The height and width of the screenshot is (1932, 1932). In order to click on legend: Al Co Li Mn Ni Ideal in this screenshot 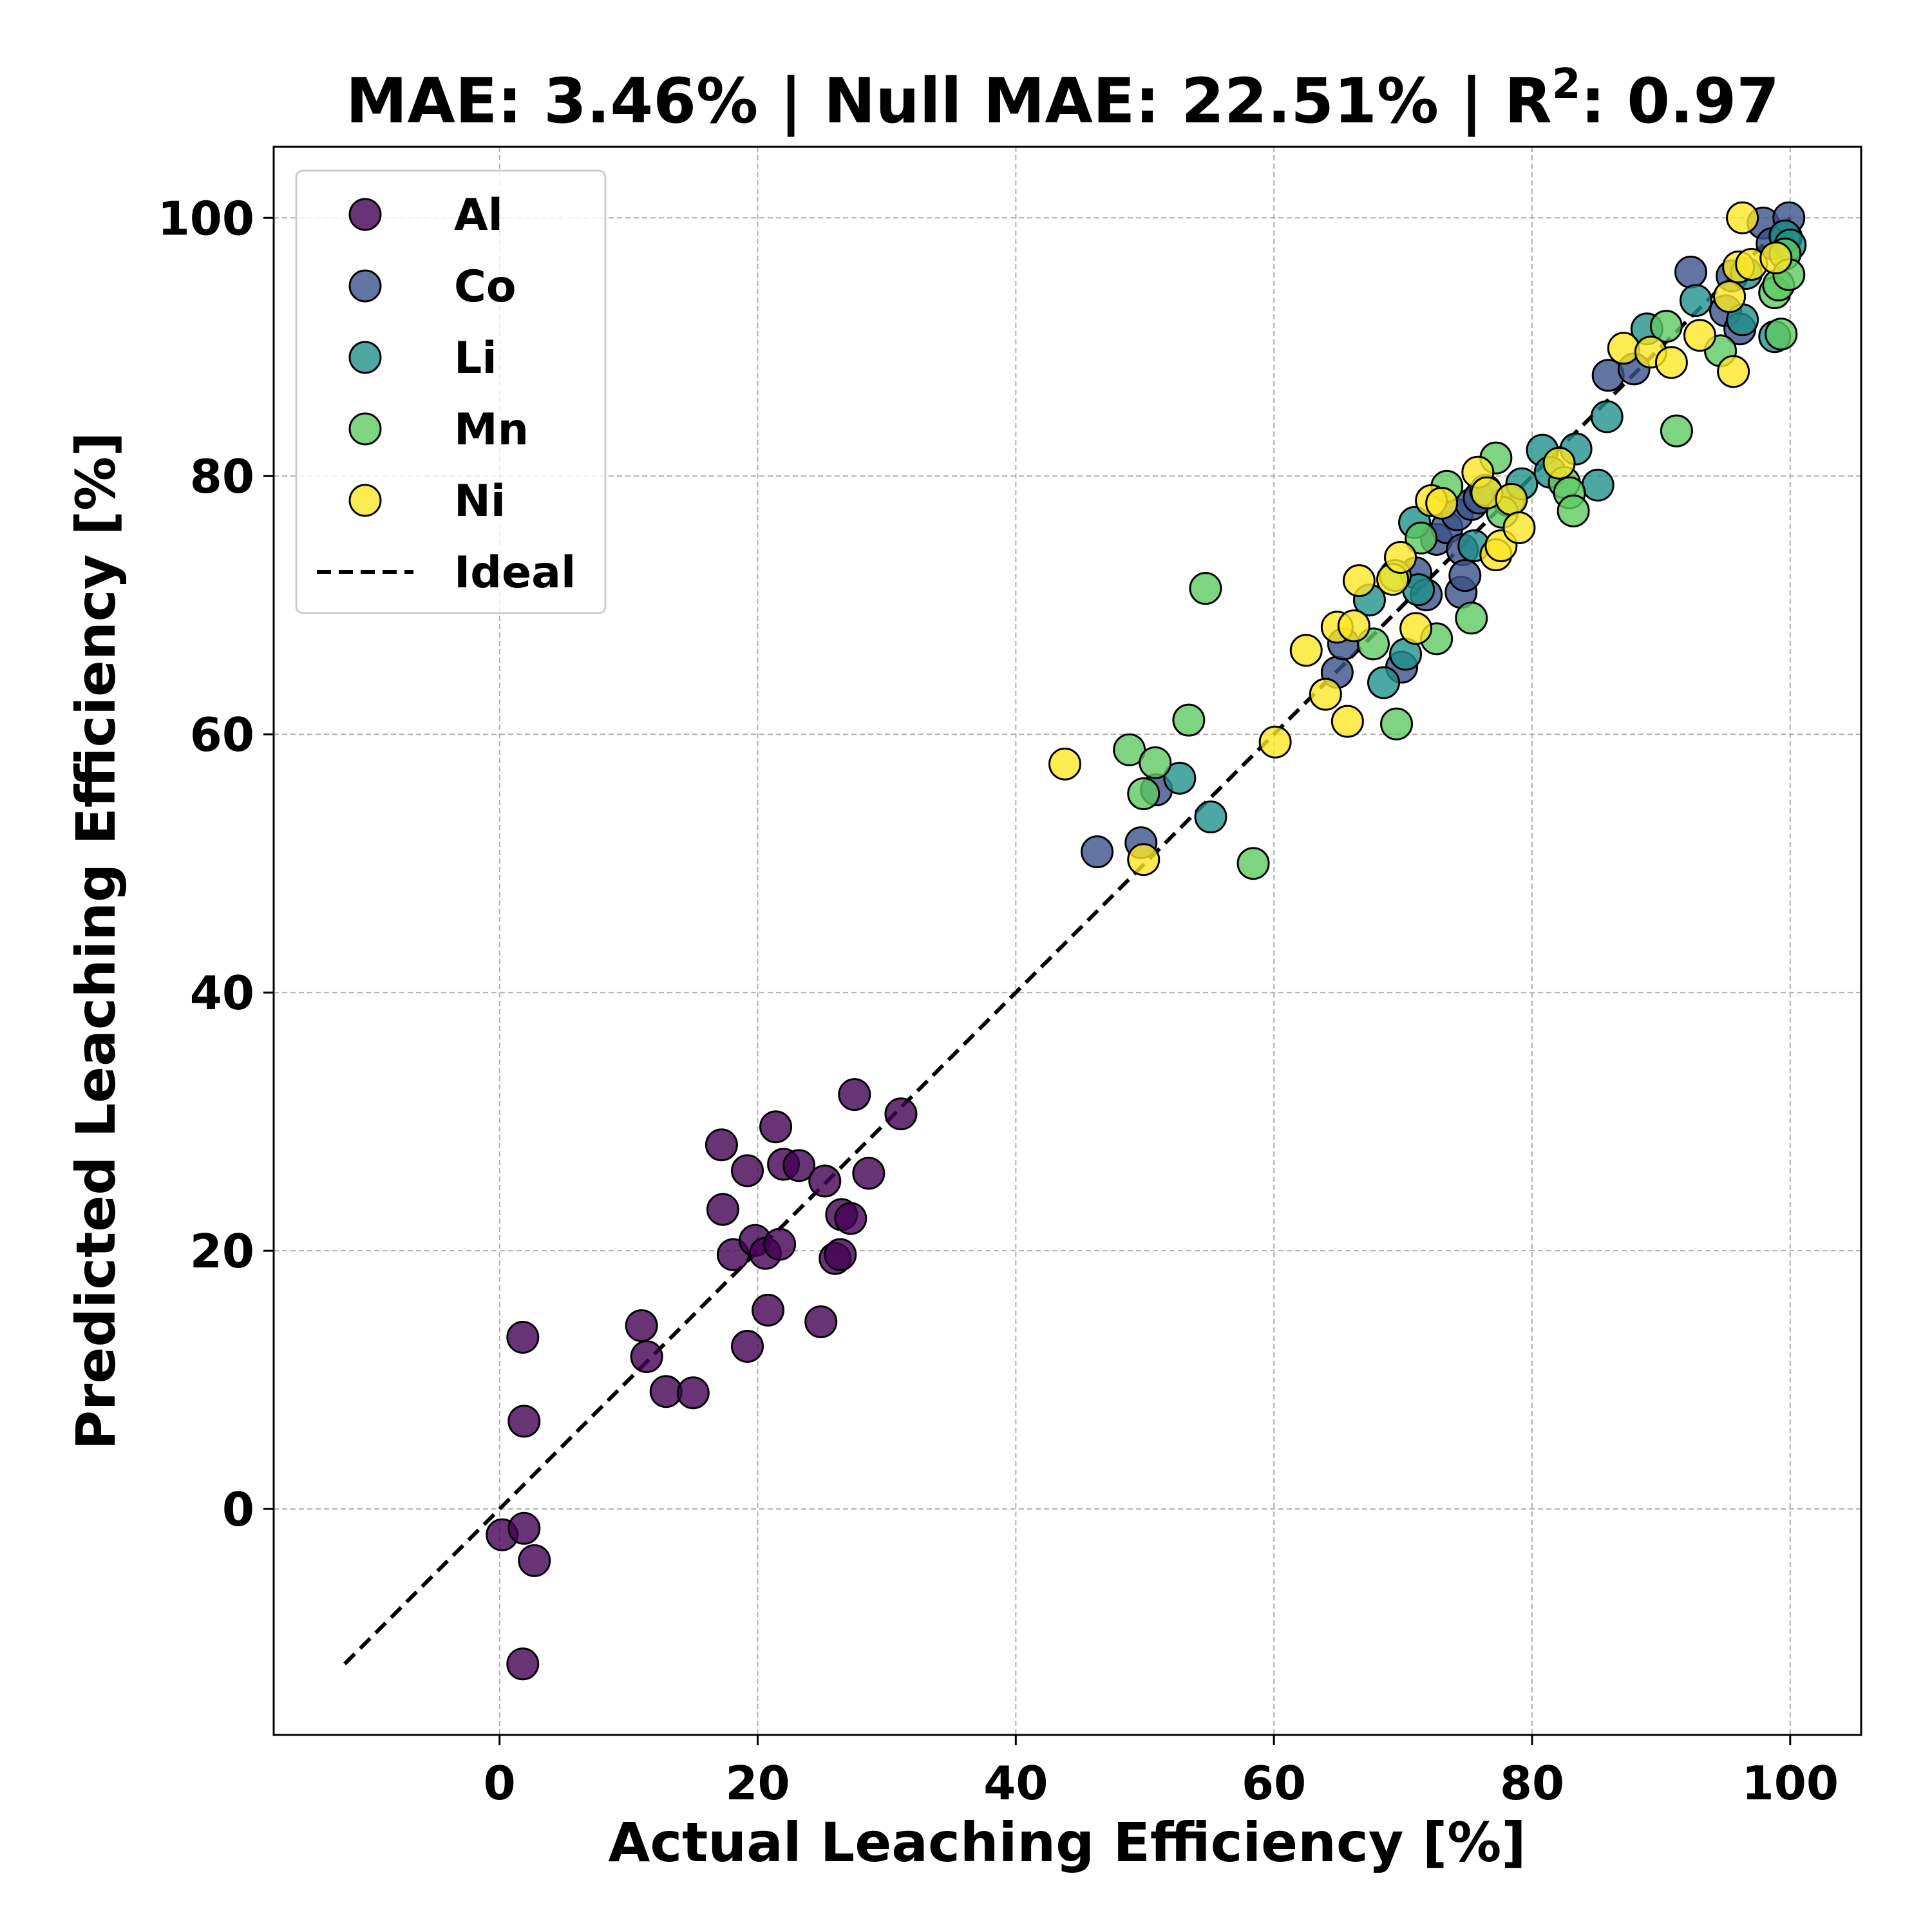, I will do `click(451, 391)`.